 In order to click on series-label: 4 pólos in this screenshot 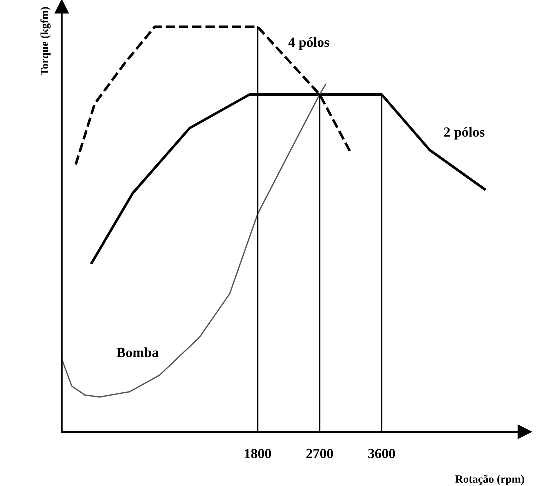, I will do `click(309, 43)`.